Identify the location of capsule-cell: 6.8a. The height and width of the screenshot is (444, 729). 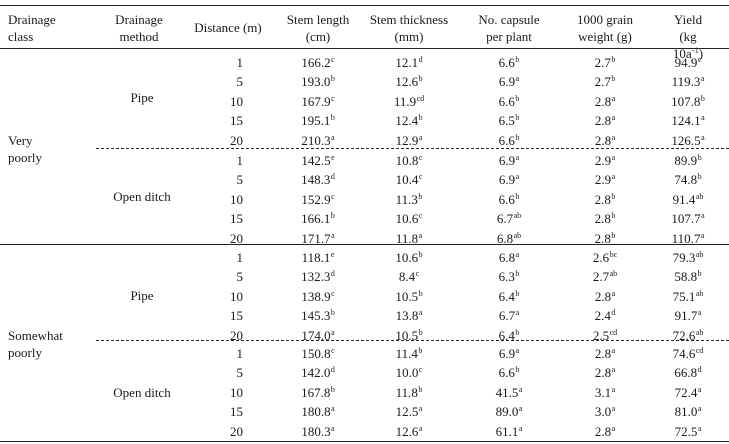
(509, 257).